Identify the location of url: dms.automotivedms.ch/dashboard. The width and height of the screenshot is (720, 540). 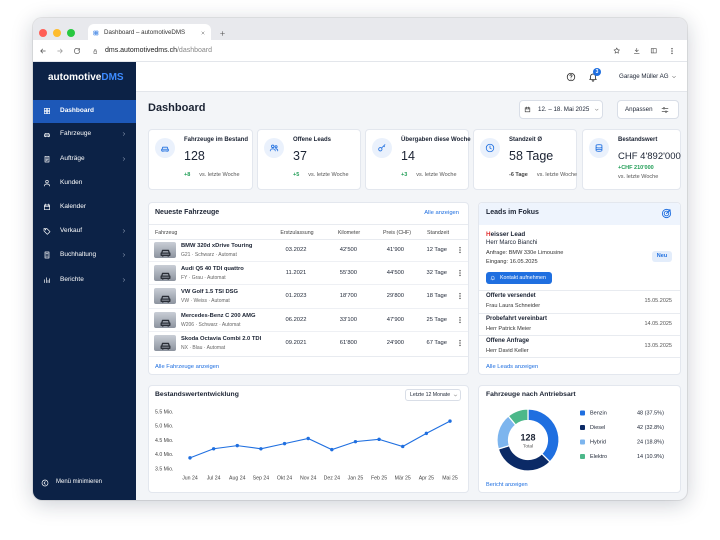
(158, 51).